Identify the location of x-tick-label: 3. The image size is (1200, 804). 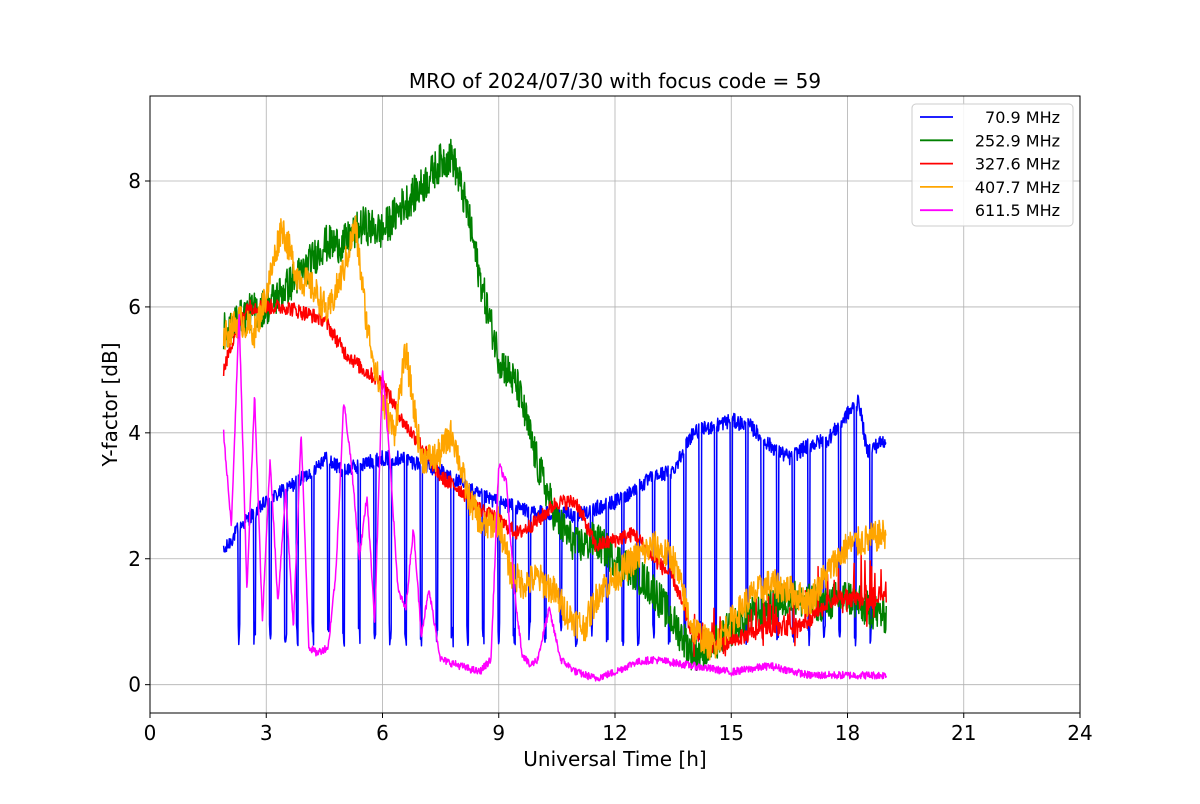
(266, 733).